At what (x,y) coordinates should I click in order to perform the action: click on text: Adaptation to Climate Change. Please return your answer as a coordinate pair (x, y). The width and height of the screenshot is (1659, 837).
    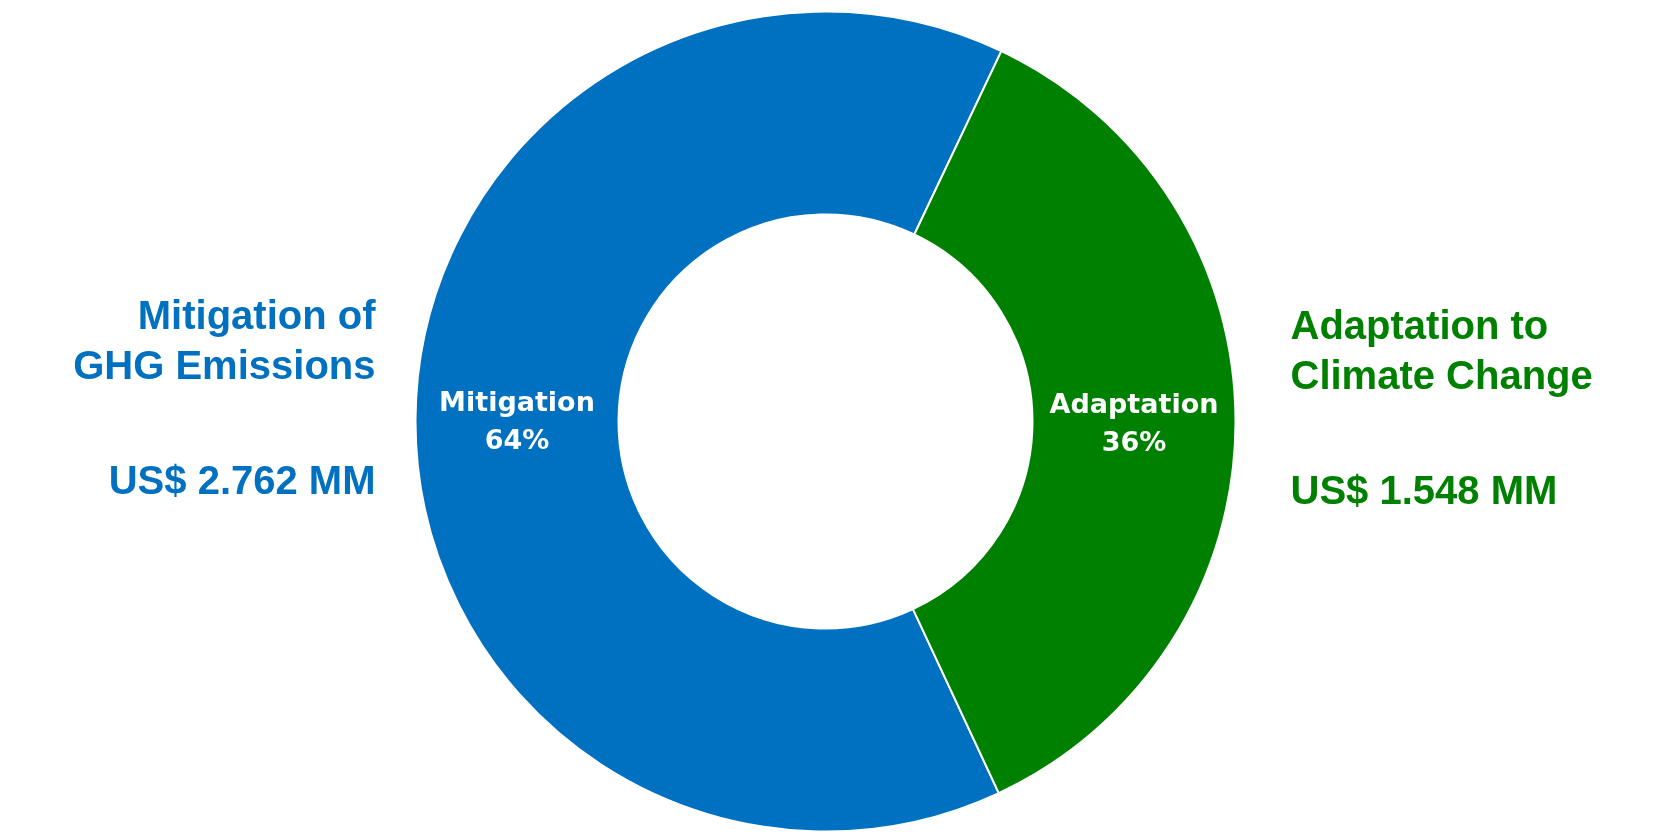
    Looking at the image, I should click on (1441, 350).